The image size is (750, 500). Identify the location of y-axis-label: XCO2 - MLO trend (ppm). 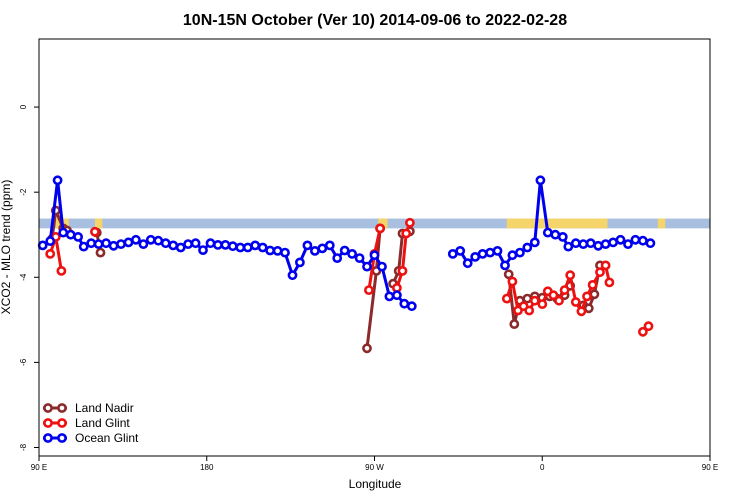
(6, 247).